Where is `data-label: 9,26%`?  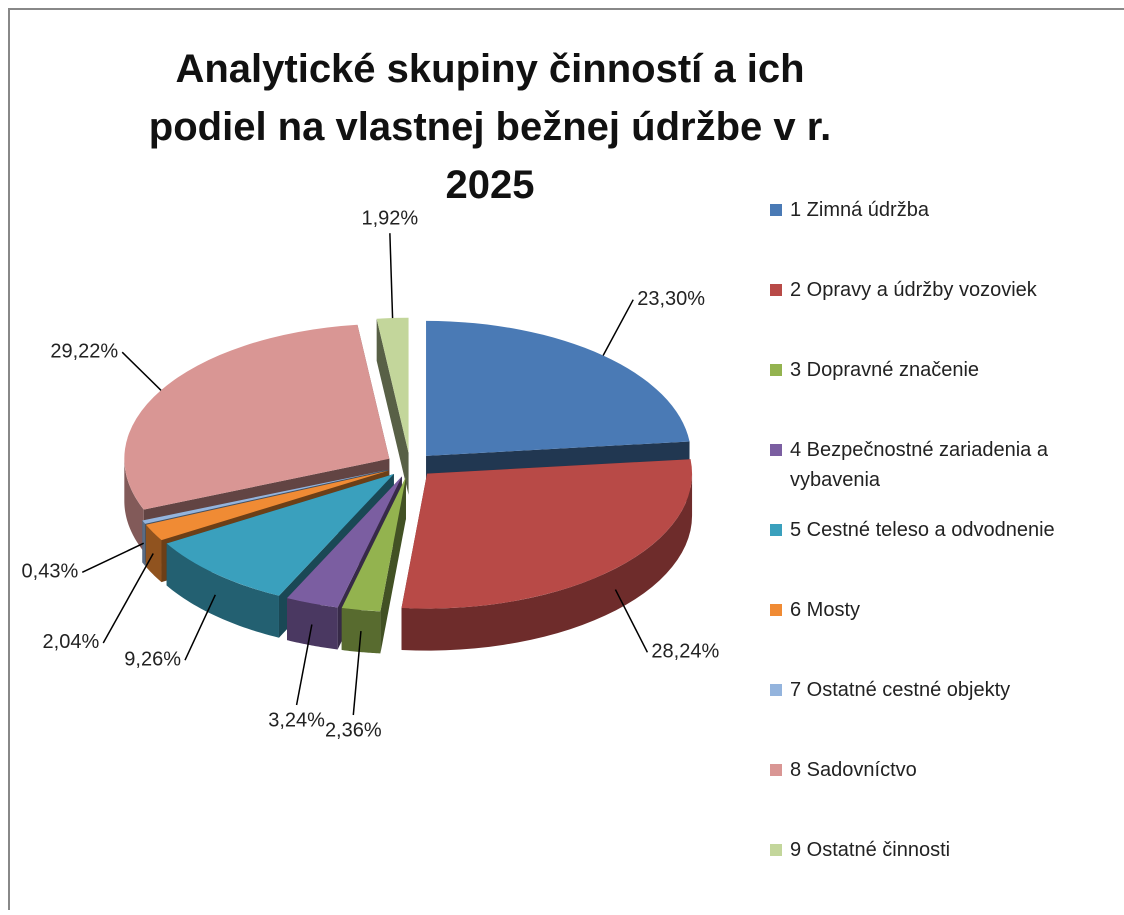 data-label: 9,26% is located at coordinates (152, 660).